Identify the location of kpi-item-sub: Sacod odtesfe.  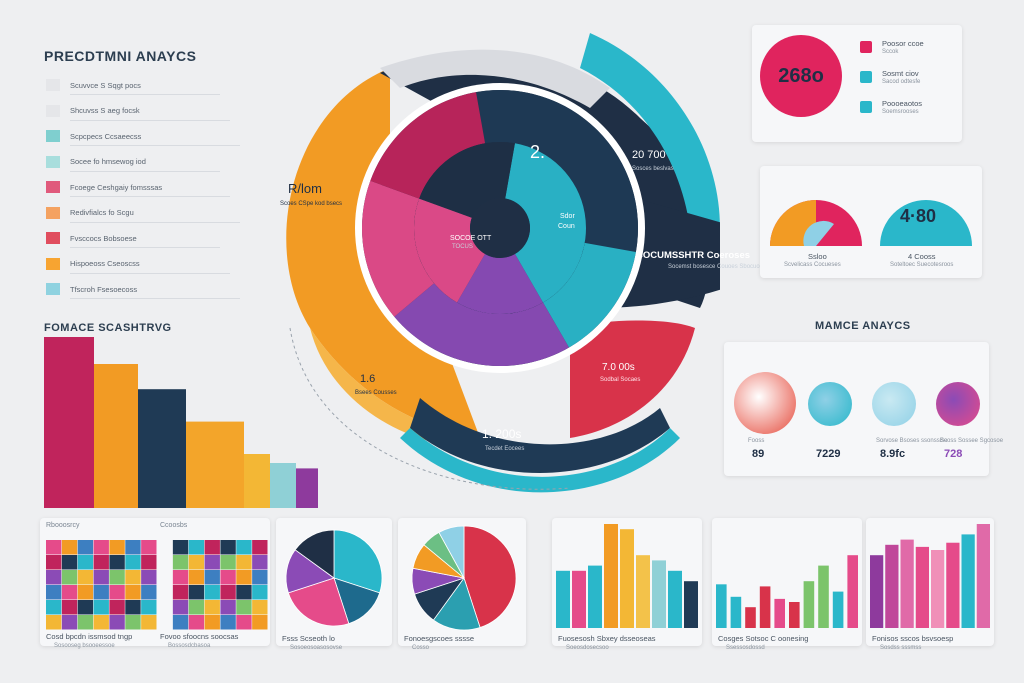
(901, 82).